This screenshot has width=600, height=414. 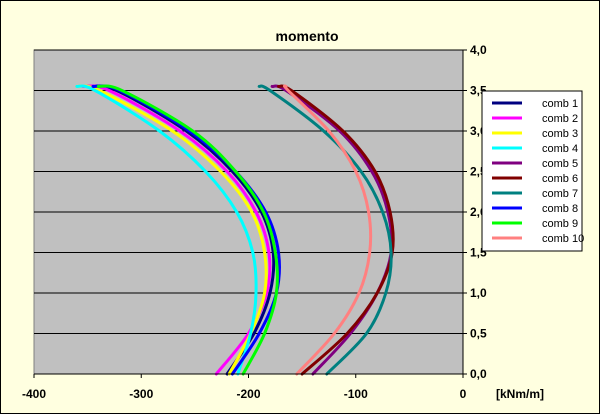 What do you see at coordinates (560, 104) in the screenshot?
I see `legend-label: comb 1` at bounding box center [560, 104].